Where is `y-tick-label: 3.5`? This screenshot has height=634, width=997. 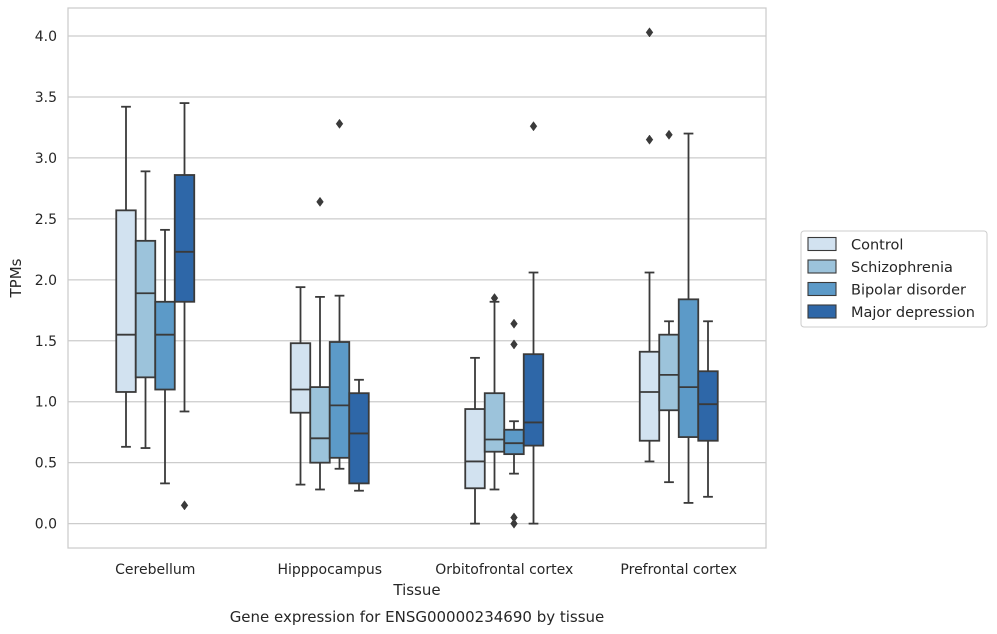 y-tick-label: 3.5 is located at coordinates (46, 98).